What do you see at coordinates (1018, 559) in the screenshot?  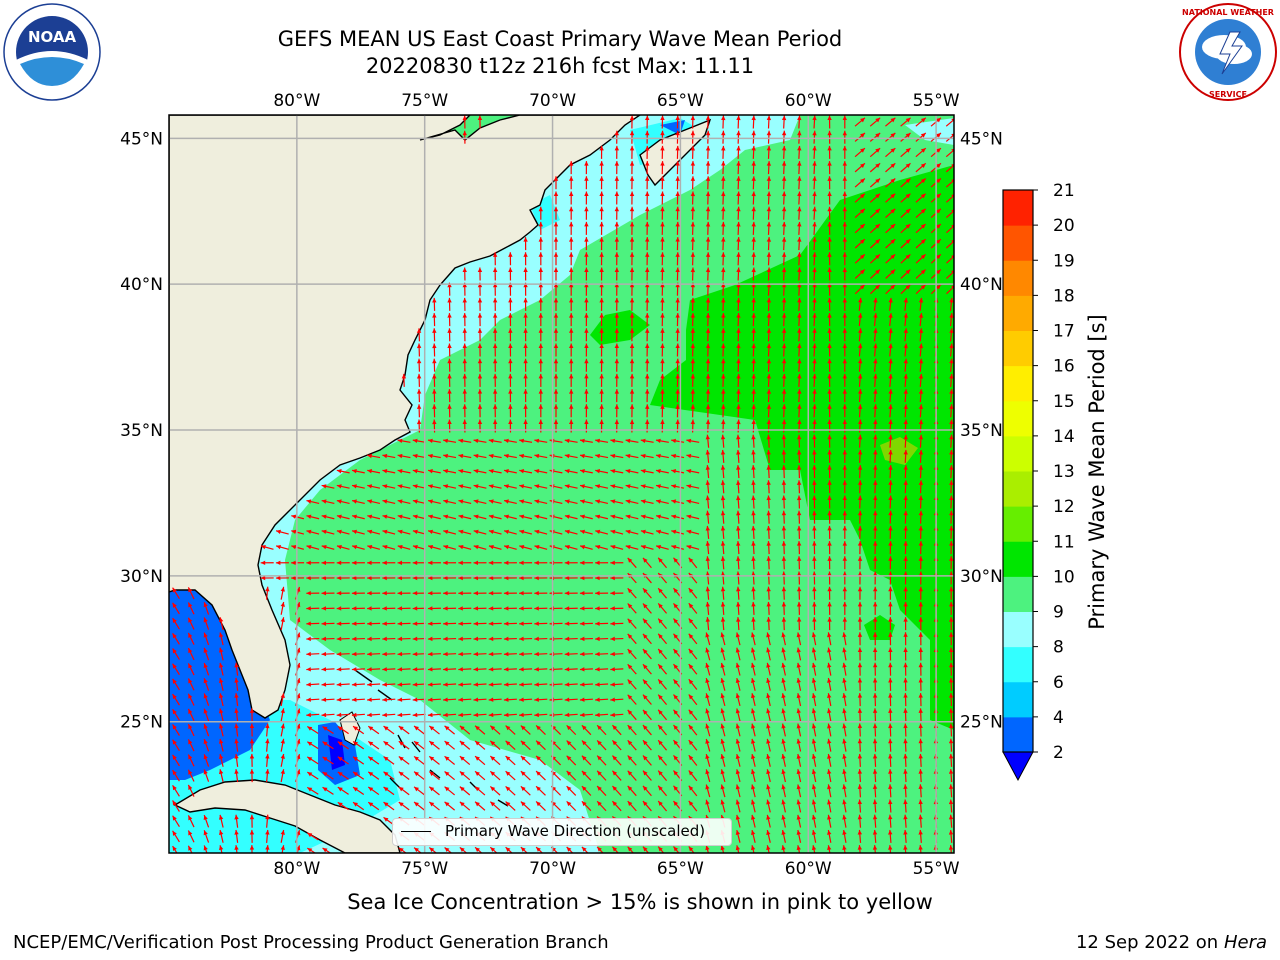 I see `colorbar-segment` at bounding box center [1018, 559].